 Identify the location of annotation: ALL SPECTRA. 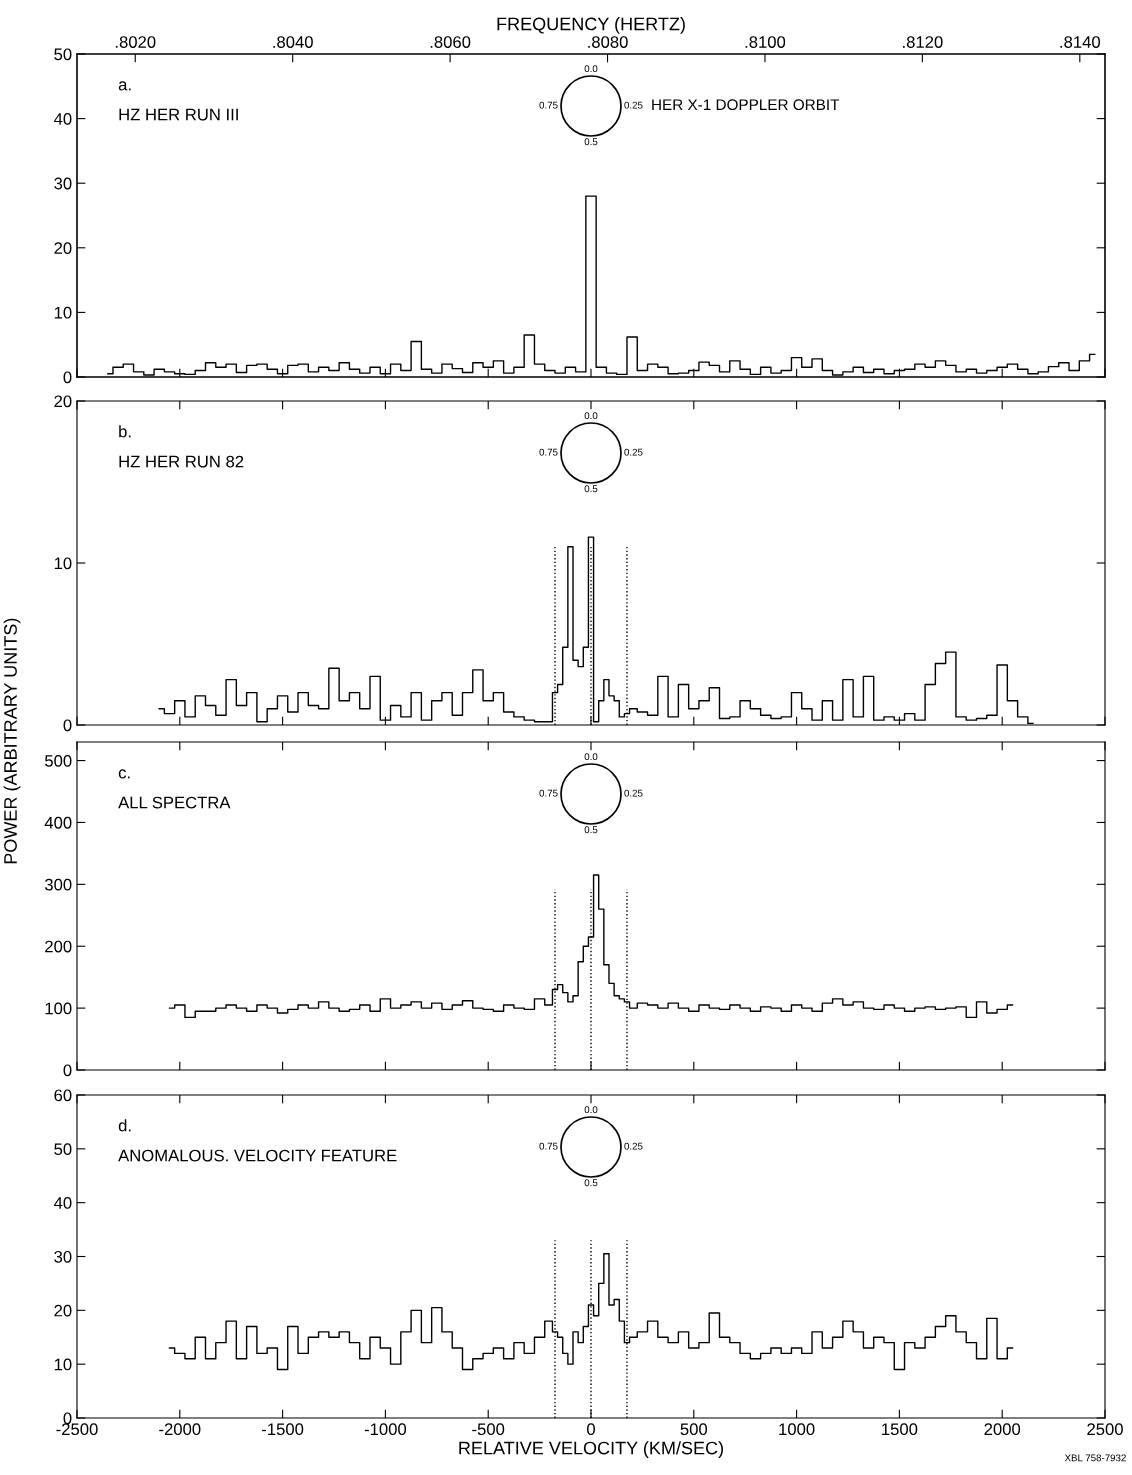
(174, 802).